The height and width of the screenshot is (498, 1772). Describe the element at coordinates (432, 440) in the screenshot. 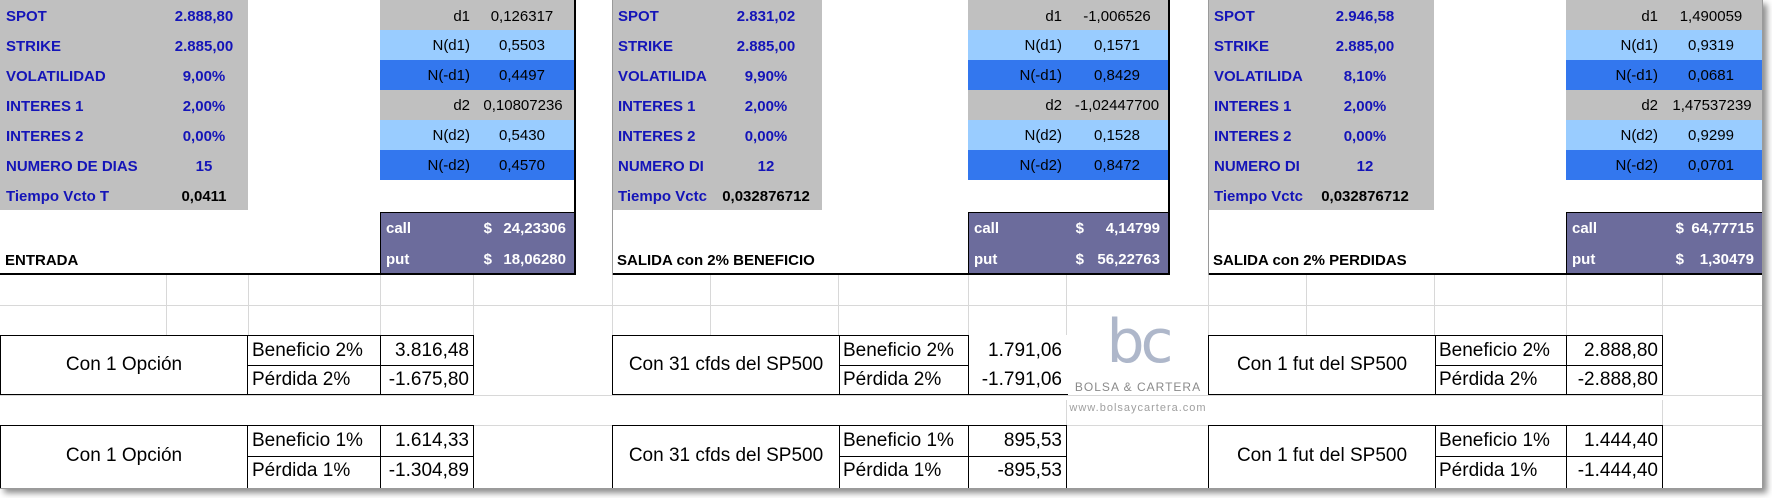

I see `benefit-value: 1.614,33` at that location.